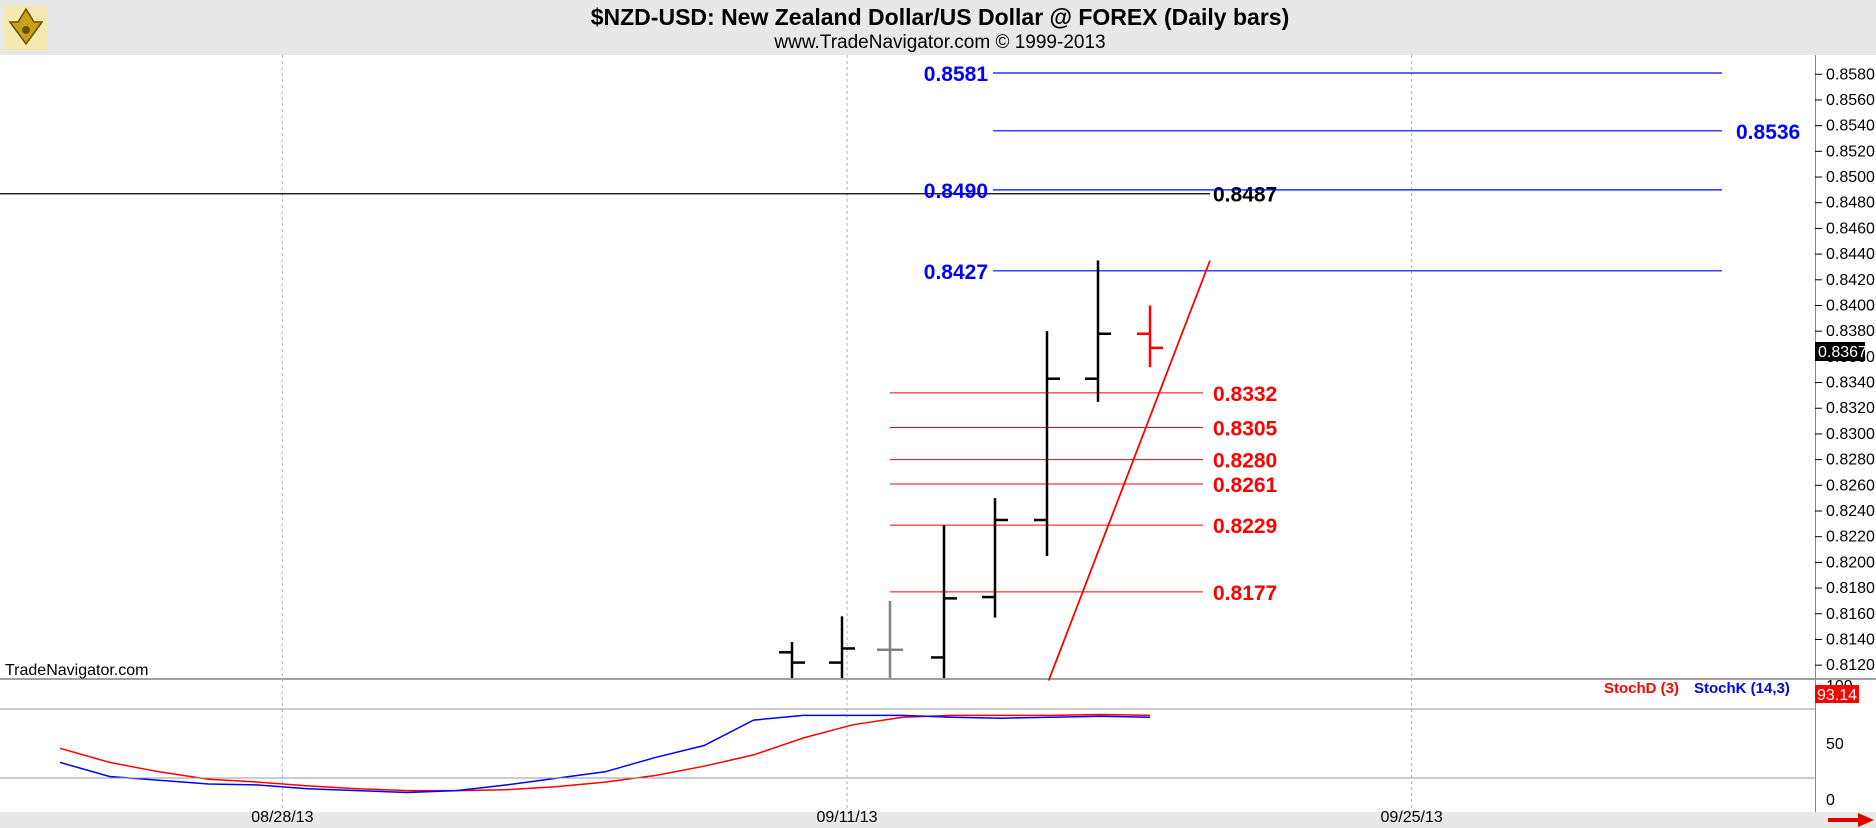 This screenshot has height=828, width=1876. What do you see at coordinates (956, 74) in the screenshot?
I see `blue-level-label: 0.8581` at bounding box center [956, 74].